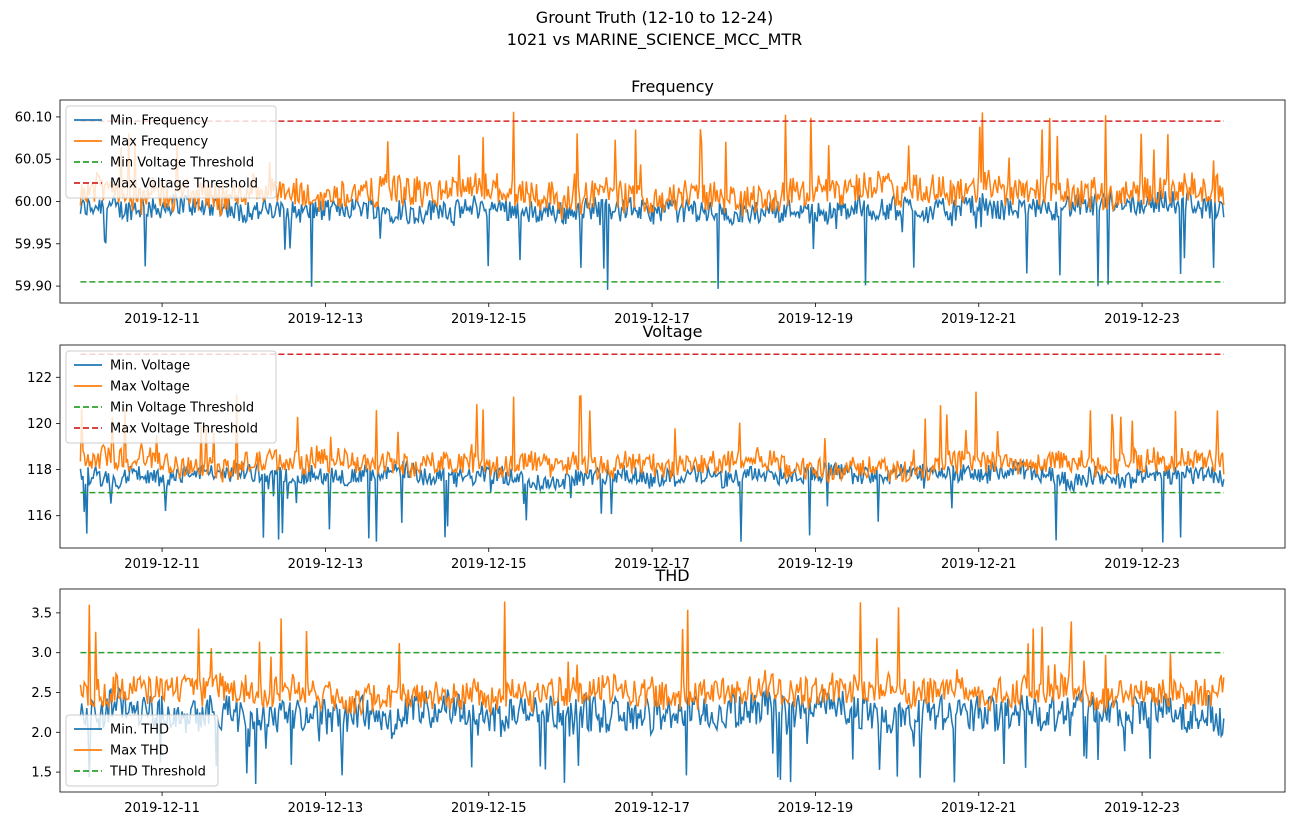  Describe the element at coordinates (654, 39) in the screenshot. I see `figure-title-line-2: 1021 vs MARINE_SCIENCE_MCC_MTR` at that location.